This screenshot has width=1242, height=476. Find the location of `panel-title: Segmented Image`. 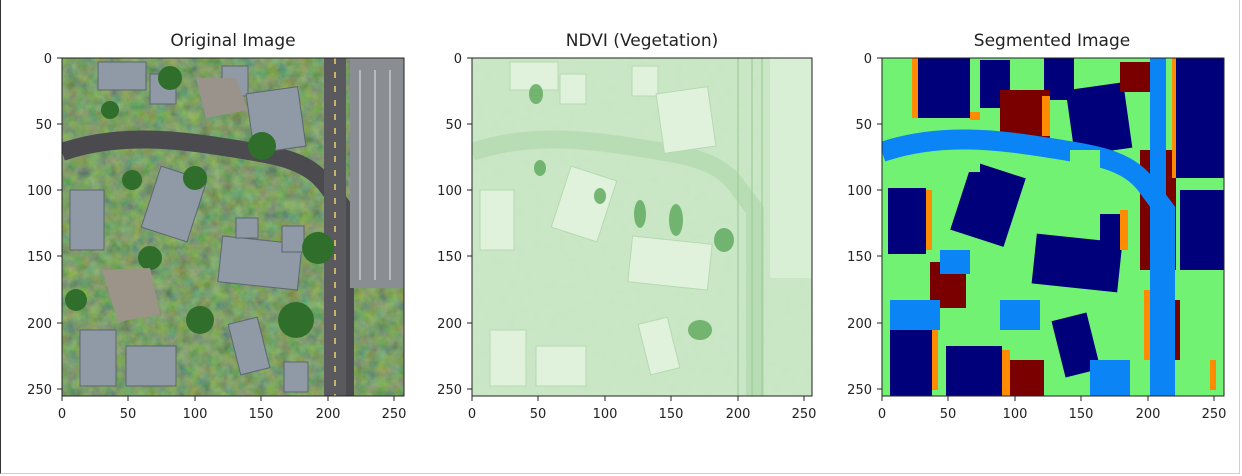

panel-title: Segmented Image is located at coordinates (1052, 41).